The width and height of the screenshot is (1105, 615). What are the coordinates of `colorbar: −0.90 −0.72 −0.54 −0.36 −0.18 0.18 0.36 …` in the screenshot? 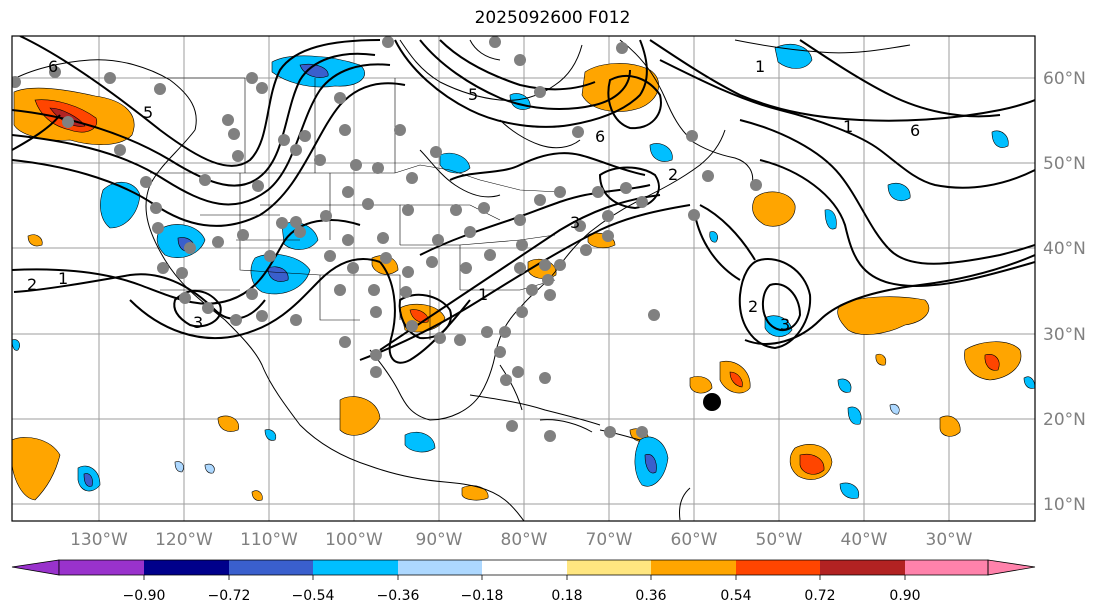 It's located at (523, 581).